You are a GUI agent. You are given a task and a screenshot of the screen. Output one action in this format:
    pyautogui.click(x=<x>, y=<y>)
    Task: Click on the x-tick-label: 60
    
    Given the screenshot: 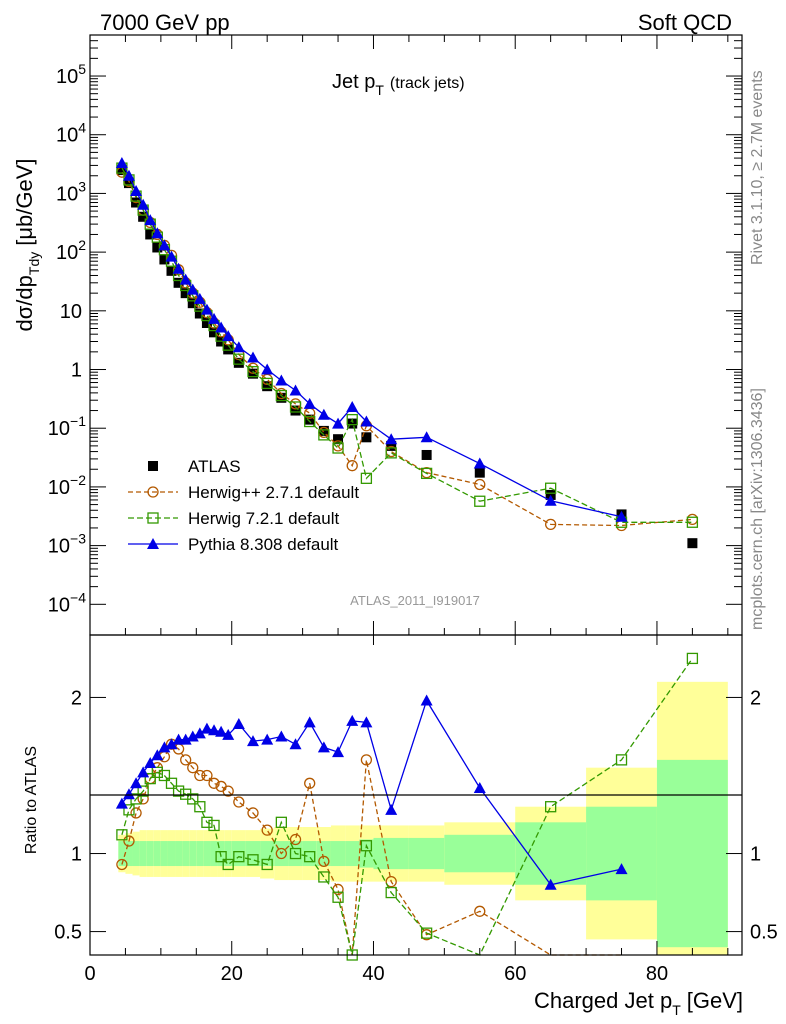 What is the action you would take?
    pyautogui.click(x=515, y=974)
    